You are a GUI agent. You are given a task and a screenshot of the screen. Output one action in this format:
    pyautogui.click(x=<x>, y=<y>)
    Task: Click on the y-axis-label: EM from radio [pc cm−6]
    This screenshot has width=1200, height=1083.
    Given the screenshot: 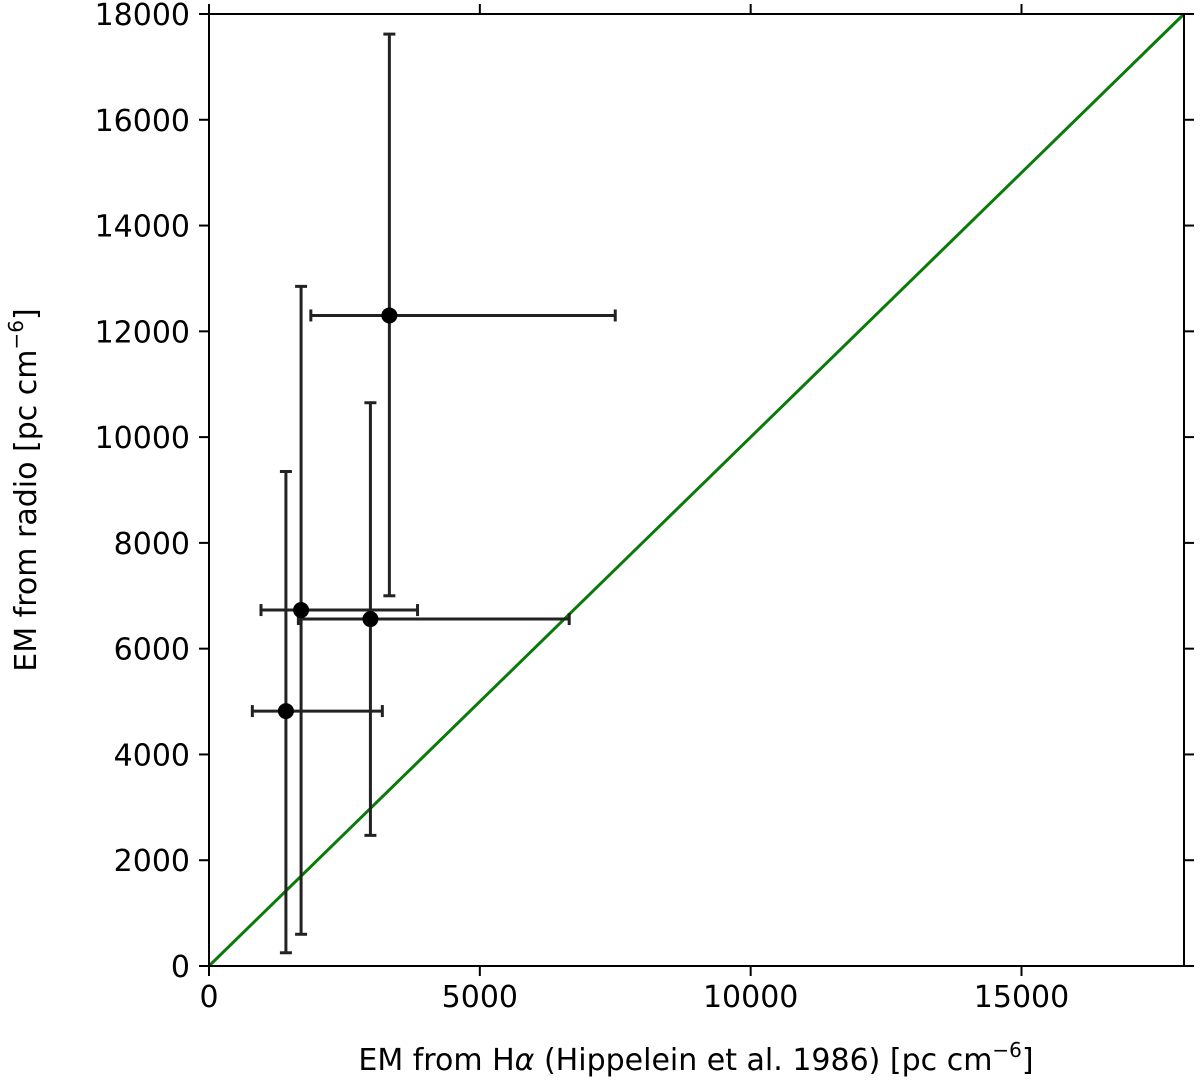 What is the action you would take?
    pyautogui.click(x=24, y=489)
    